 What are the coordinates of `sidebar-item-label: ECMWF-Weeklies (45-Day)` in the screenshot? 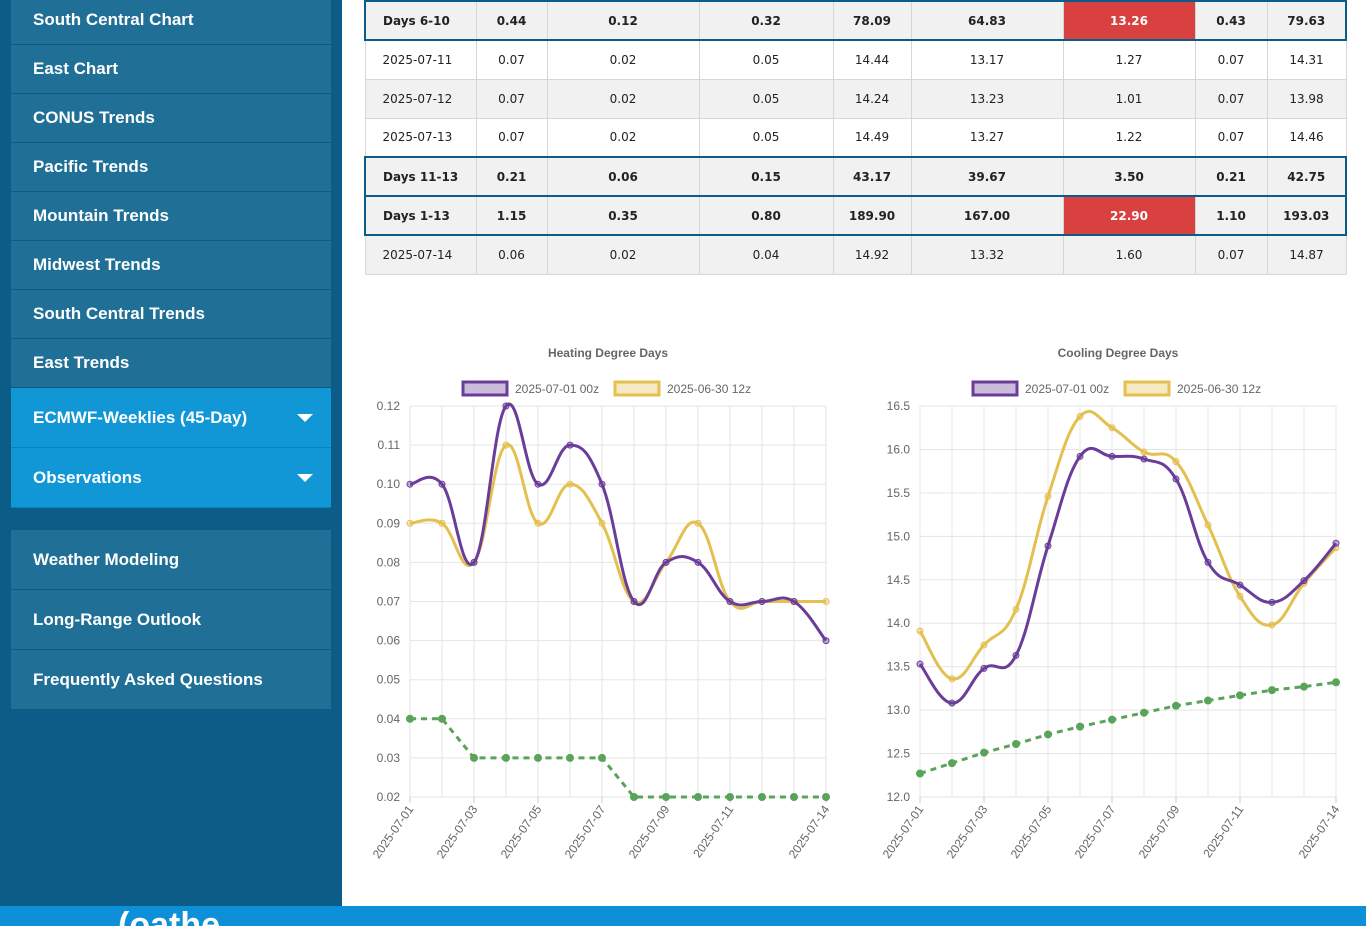 It's located at (140, 417).